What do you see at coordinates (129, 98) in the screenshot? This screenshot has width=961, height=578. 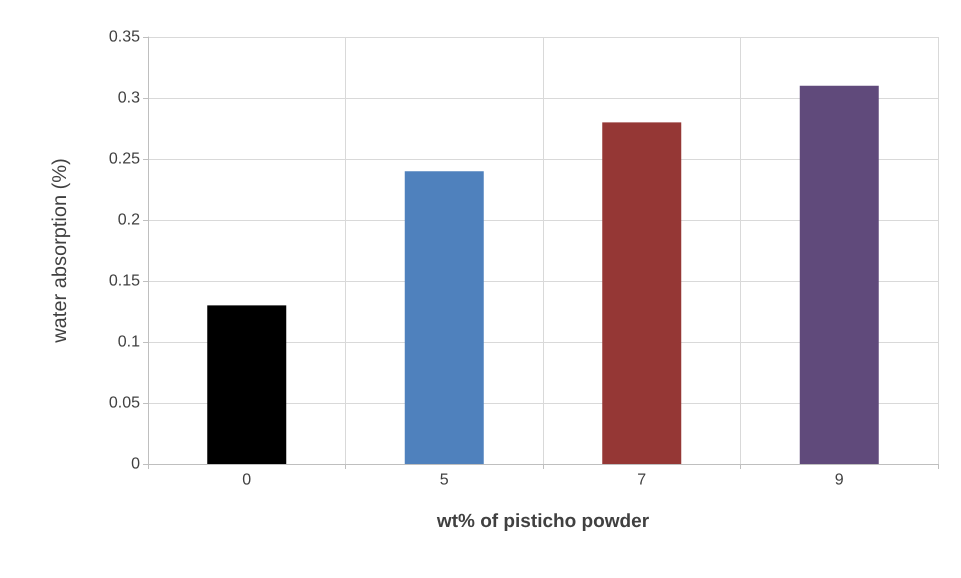 I see `y-tick-label: 0.3` at bounding box center [129, 98].